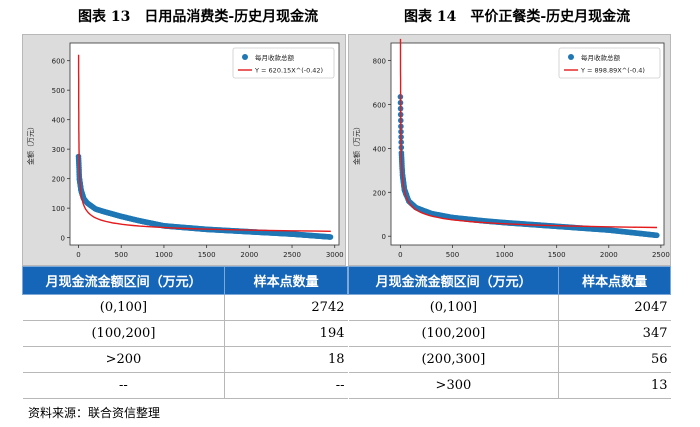  I want to click on count-cell: 194, so click(286, 333).